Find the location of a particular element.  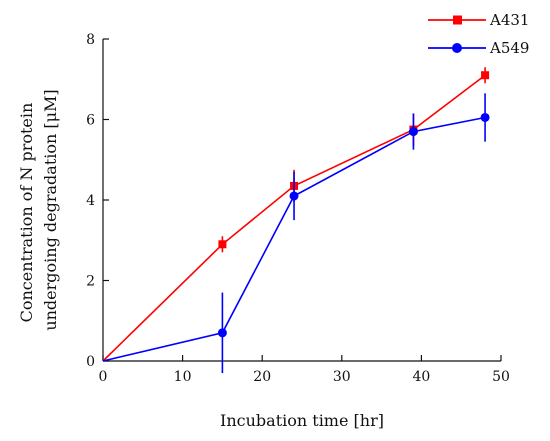

y-tick-label: 8 is located at coordinates (90, 40).